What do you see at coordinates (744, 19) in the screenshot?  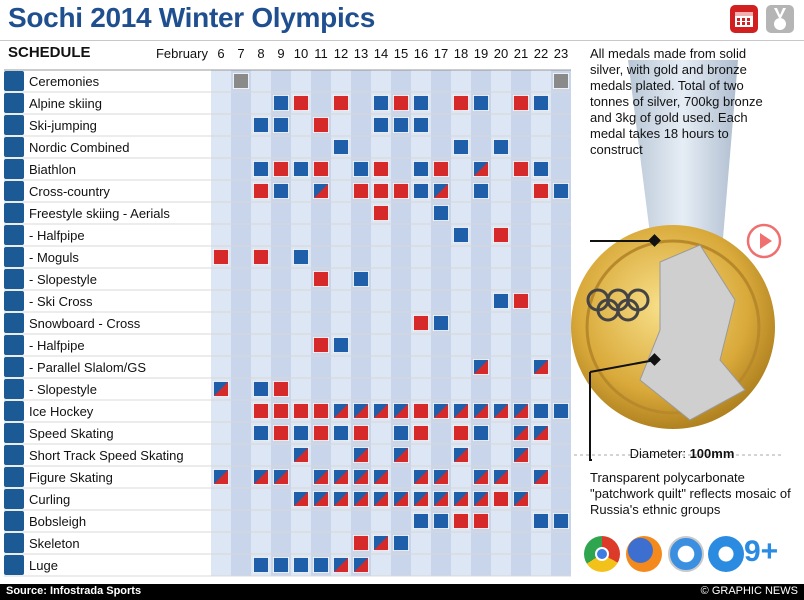 I see `calendar-icon` at bounding box center [744, 19].